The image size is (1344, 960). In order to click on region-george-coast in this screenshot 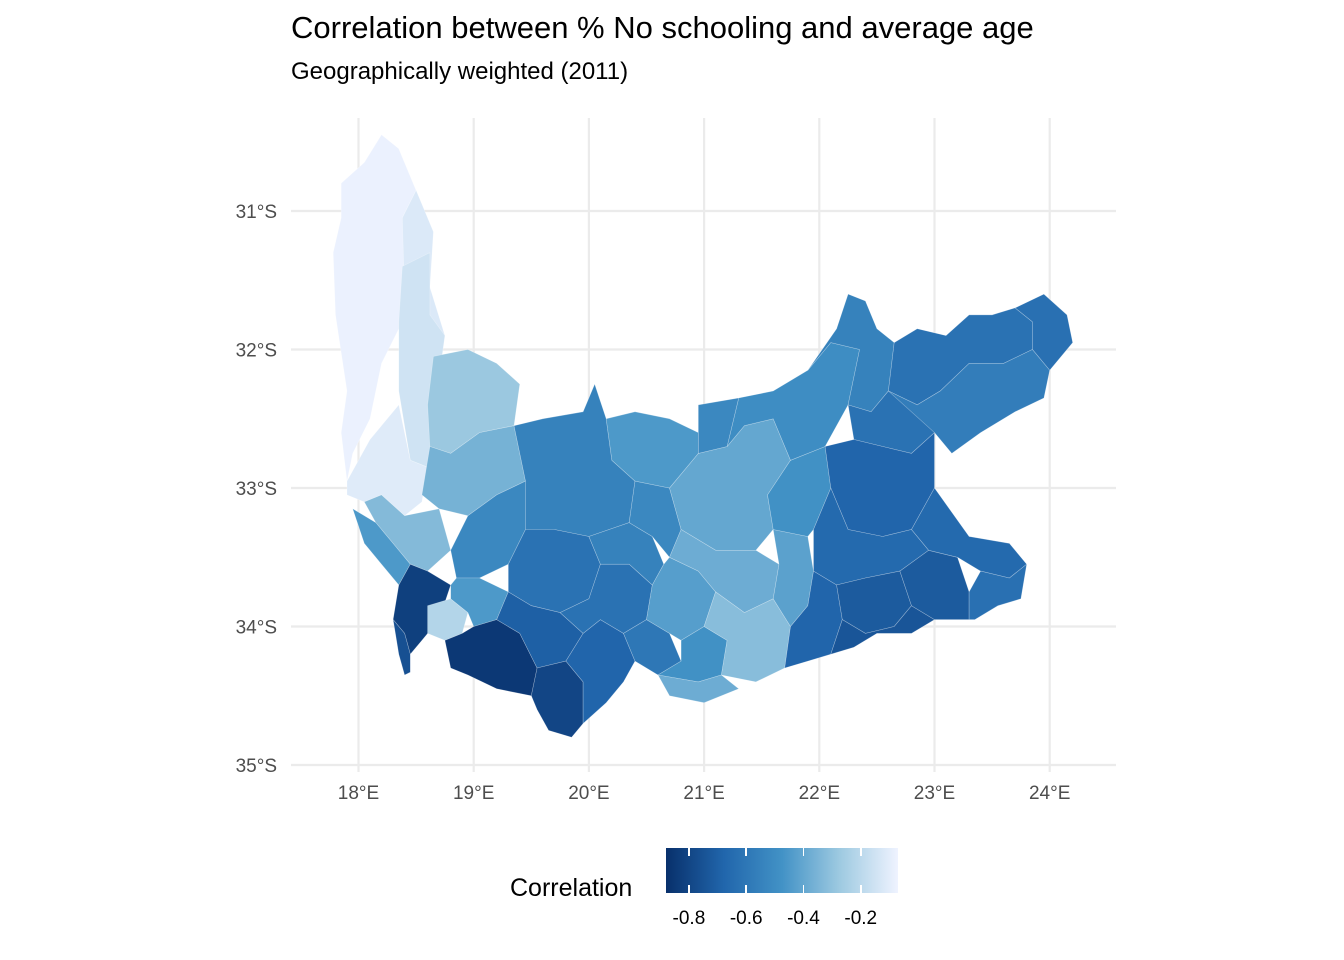, I will do `click(883, 630)`.